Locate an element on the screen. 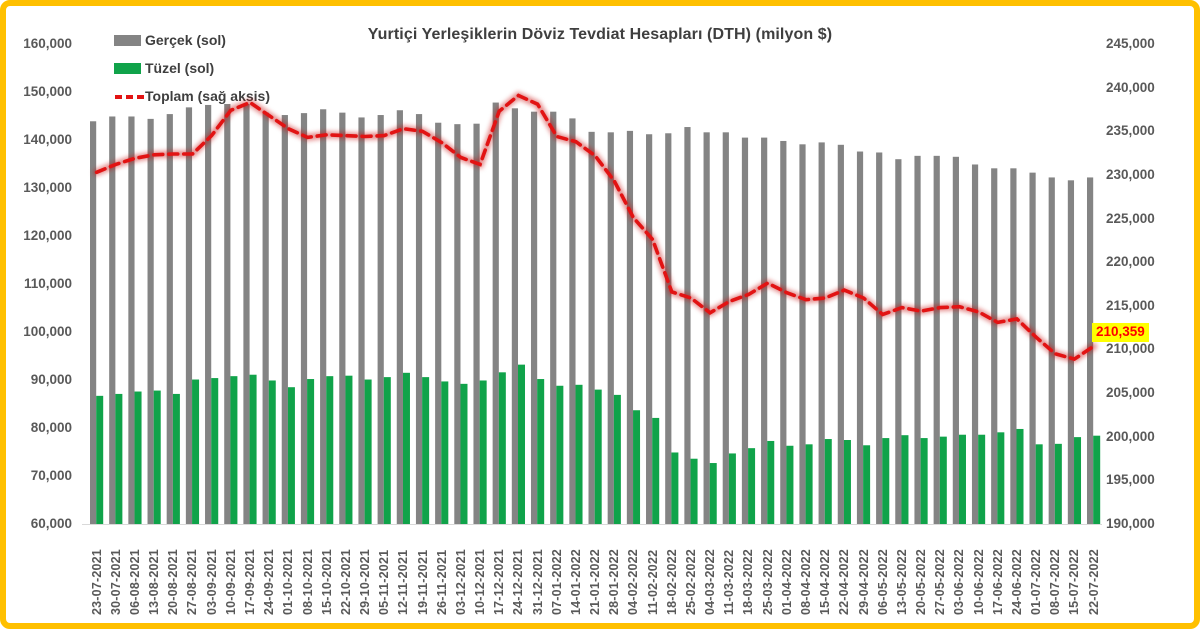 This screenshot has height=629, width=1200. left-axis-tick-label: 100,000 is located at coordinates (47, 331).